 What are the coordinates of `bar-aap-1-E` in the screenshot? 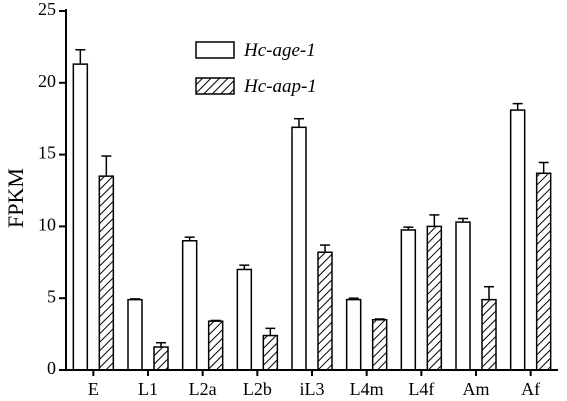 It's located at (106, 273).